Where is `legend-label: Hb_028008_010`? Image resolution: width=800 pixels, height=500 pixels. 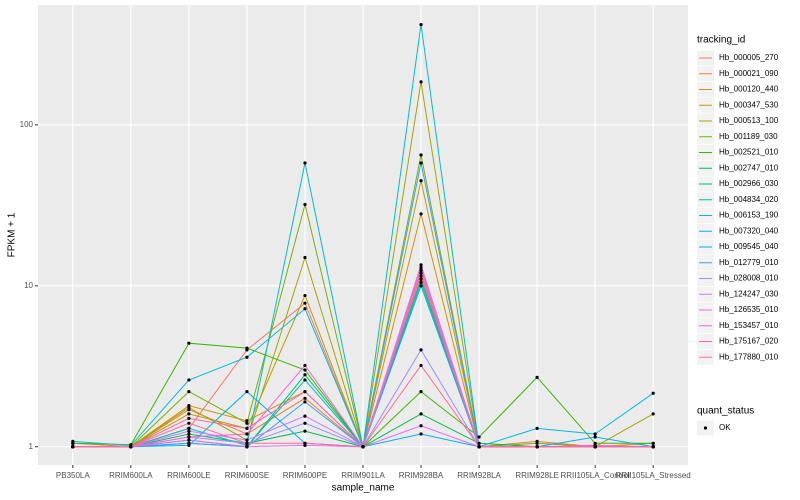 legend-label: Hb_028008_010 is located at coordinates (749, 278).